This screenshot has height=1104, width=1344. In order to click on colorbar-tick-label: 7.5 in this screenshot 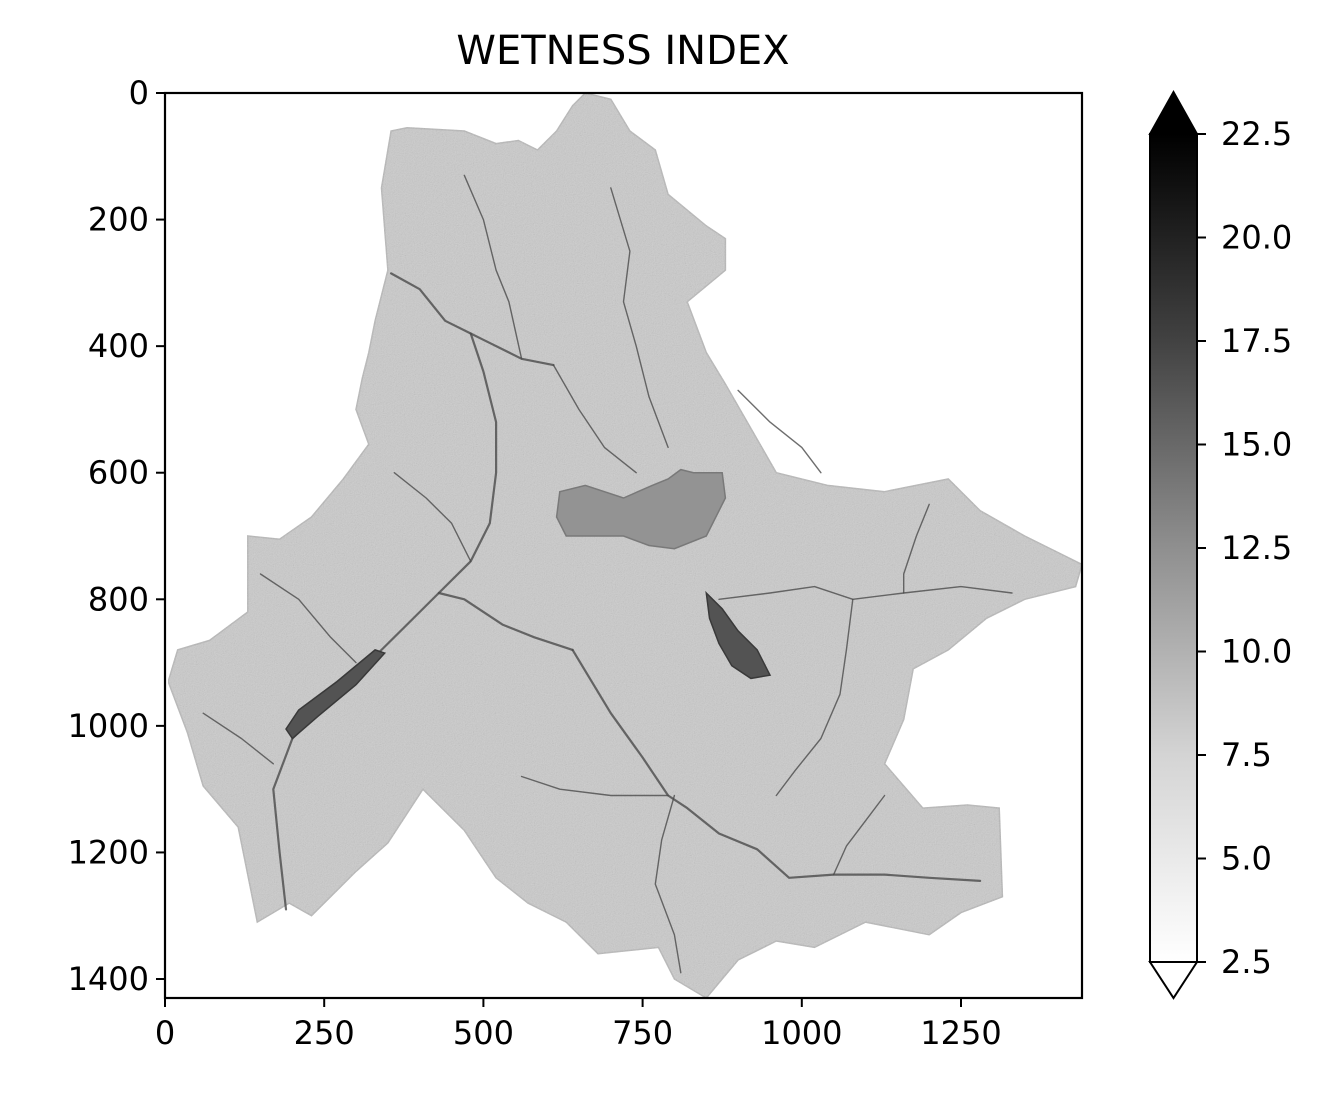, I will do `click(1246, 755)`.